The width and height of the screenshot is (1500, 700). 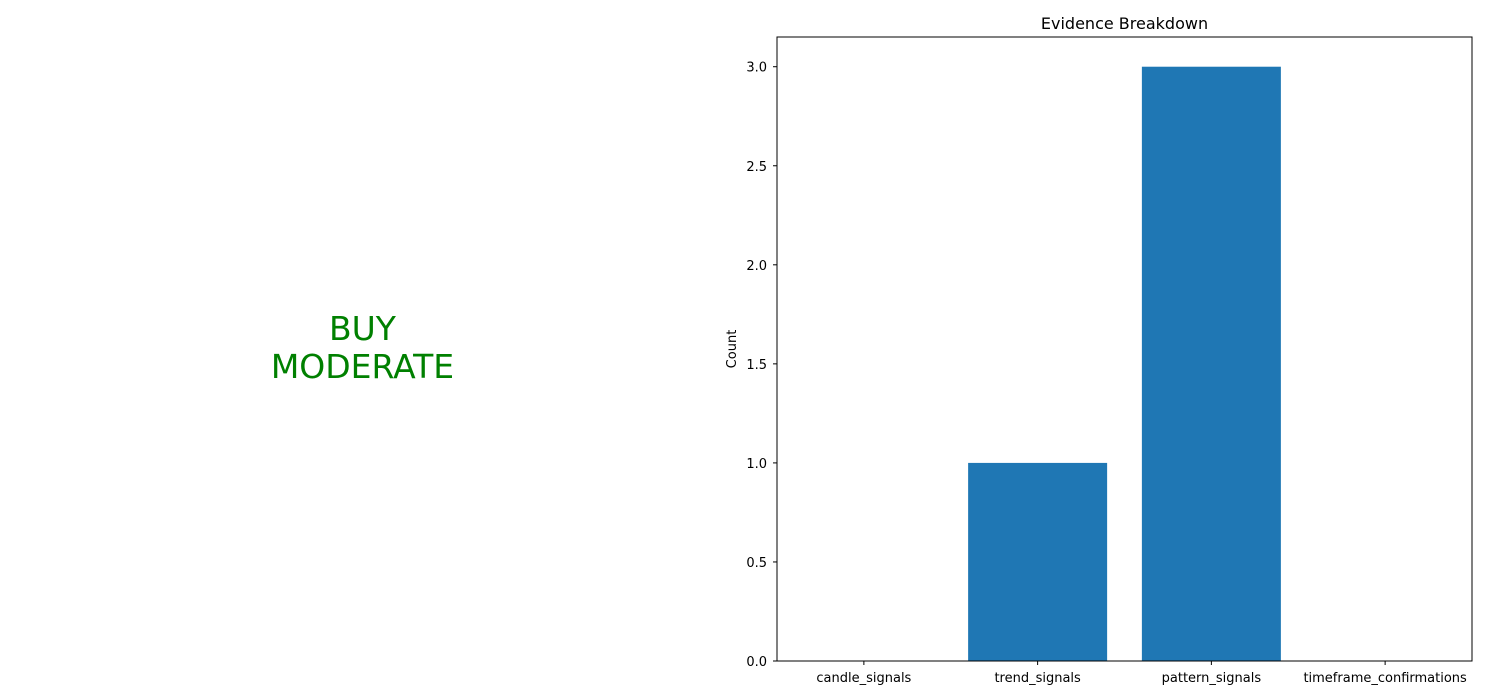 I want to click on y-tick-label: 2.5, so click(x=756, y=167).